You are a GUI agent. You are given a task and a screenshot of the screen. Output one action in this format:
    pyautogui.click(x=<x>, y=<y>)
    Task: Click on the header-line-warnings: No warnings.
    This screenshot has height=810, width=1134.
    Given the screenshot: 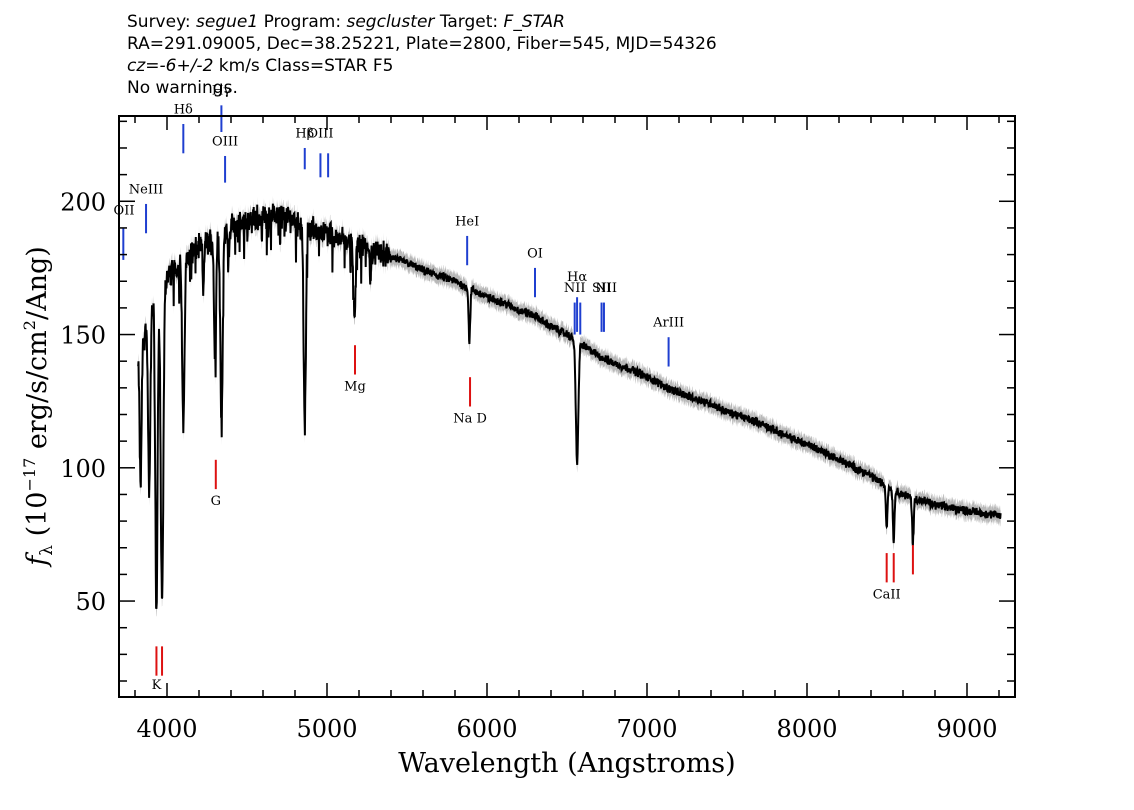 What is the action you would take?
    pyautogui.click(x=182, y=88)
    